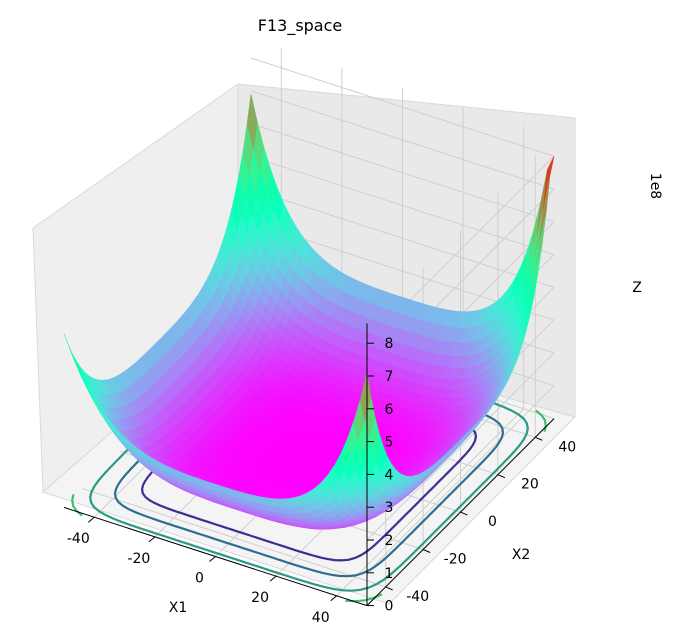 The image size is (699, 642). What do you see at coordinates (78, 539) in the screenshot?
I see `x-tick-label: -40` at bounding box center [78, 539].